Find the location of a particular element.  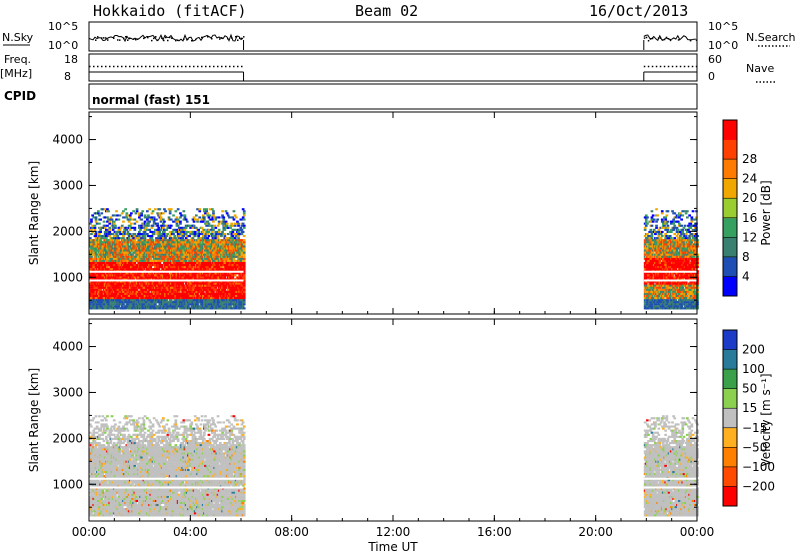

freq-tick-bottom: 8 is located at coordinates (67, 76).